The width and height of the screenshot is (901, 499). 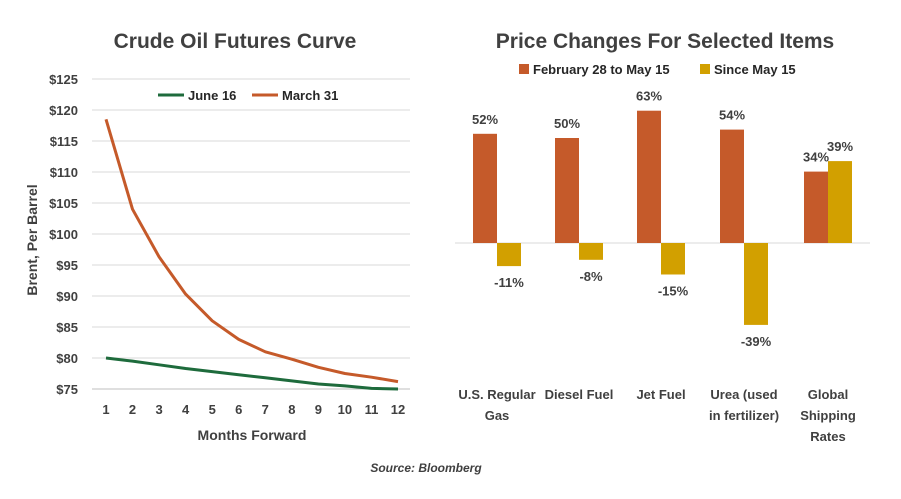 I want to click on category-label: Jet Fuel, so click(x=660, y=394).